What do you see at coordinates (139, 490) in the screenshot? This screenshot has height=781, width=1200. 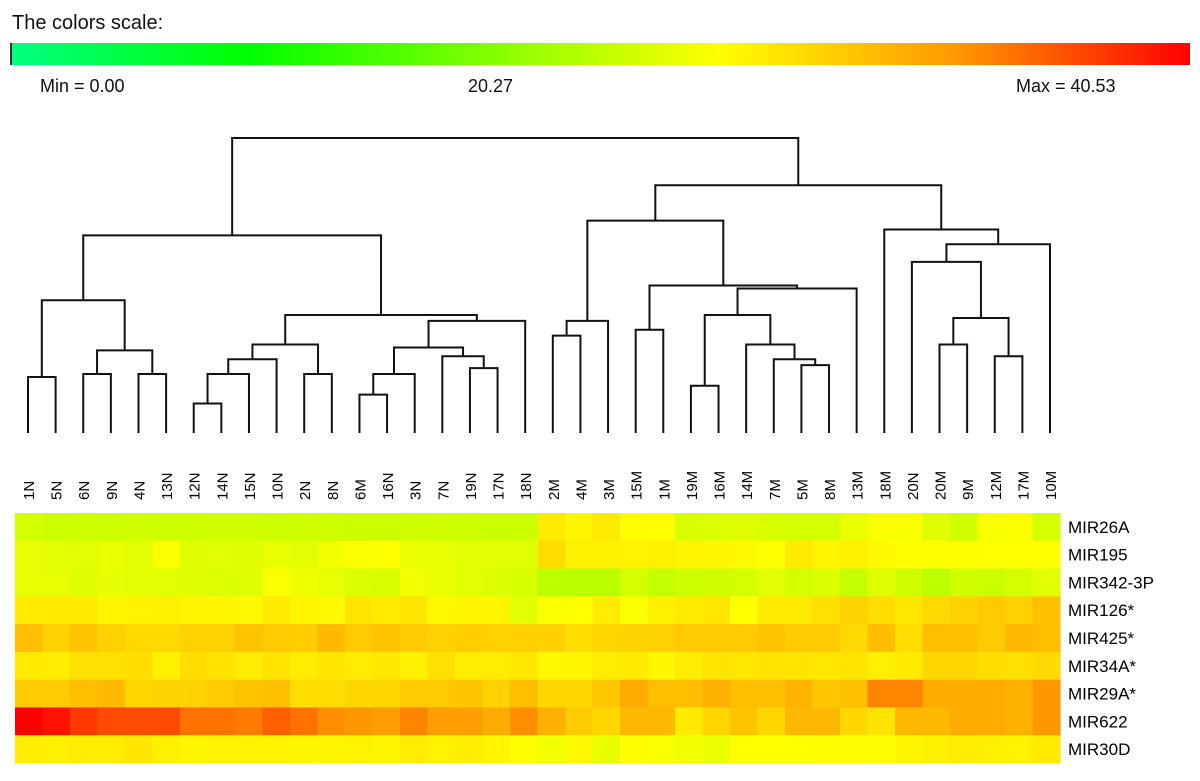 I see `column-label: 4N` at bounding box center [139, 490].